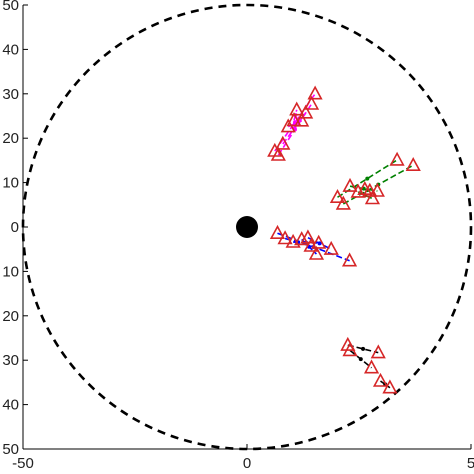 The width and height of the screenshot is (474, 474). I want to click on center-marker, so click(247, 227).